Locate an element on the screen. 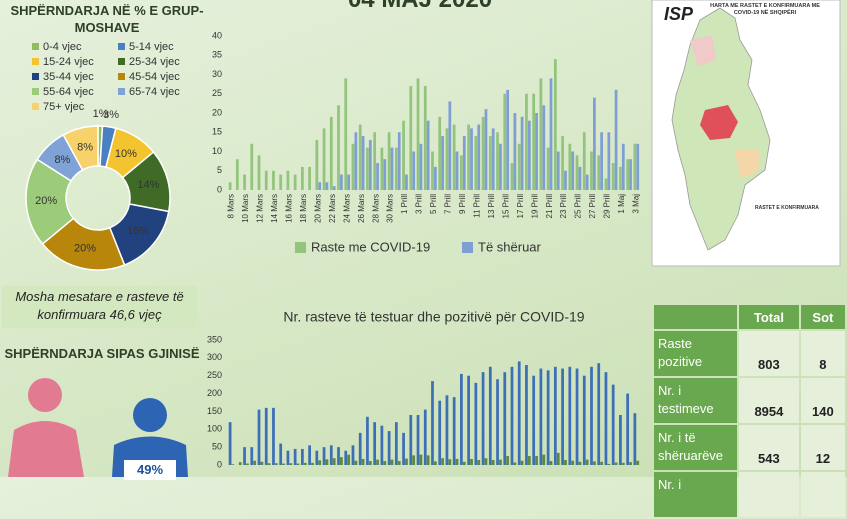 This screenshot has width=847, height=519. table-header: Sot is located at coordinates (822, 317).